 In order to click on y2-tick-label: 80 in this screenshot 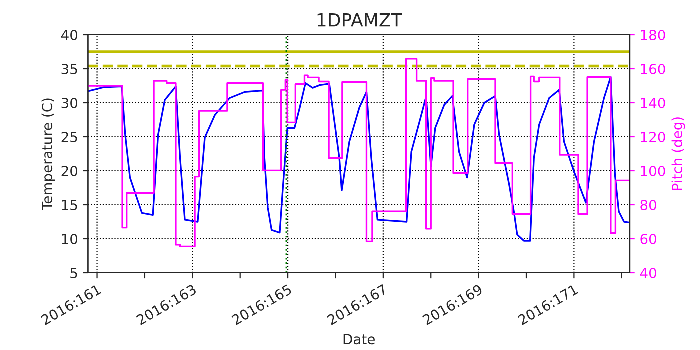, I will do `click(648, 205)`.